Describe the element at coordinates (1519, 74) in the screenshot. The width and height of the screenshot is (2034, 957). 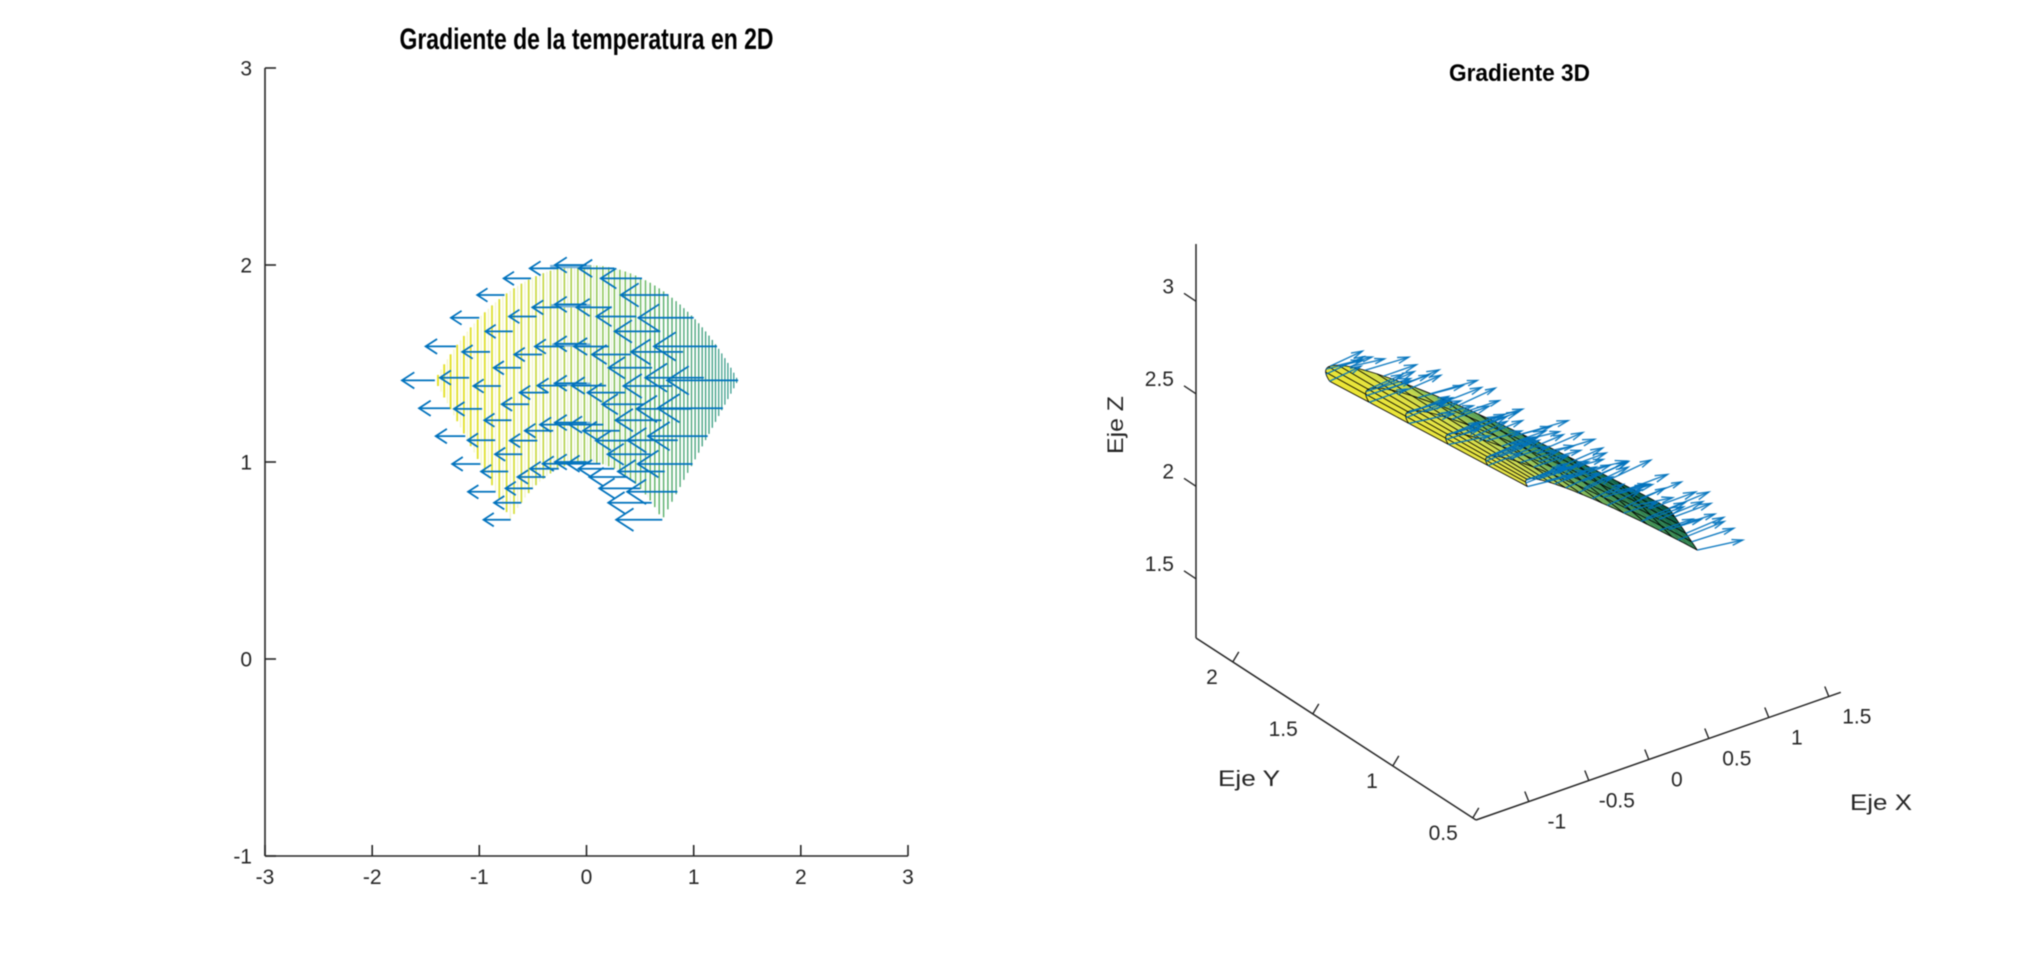
I see `svg-text: Gradiente 3D` at that location.